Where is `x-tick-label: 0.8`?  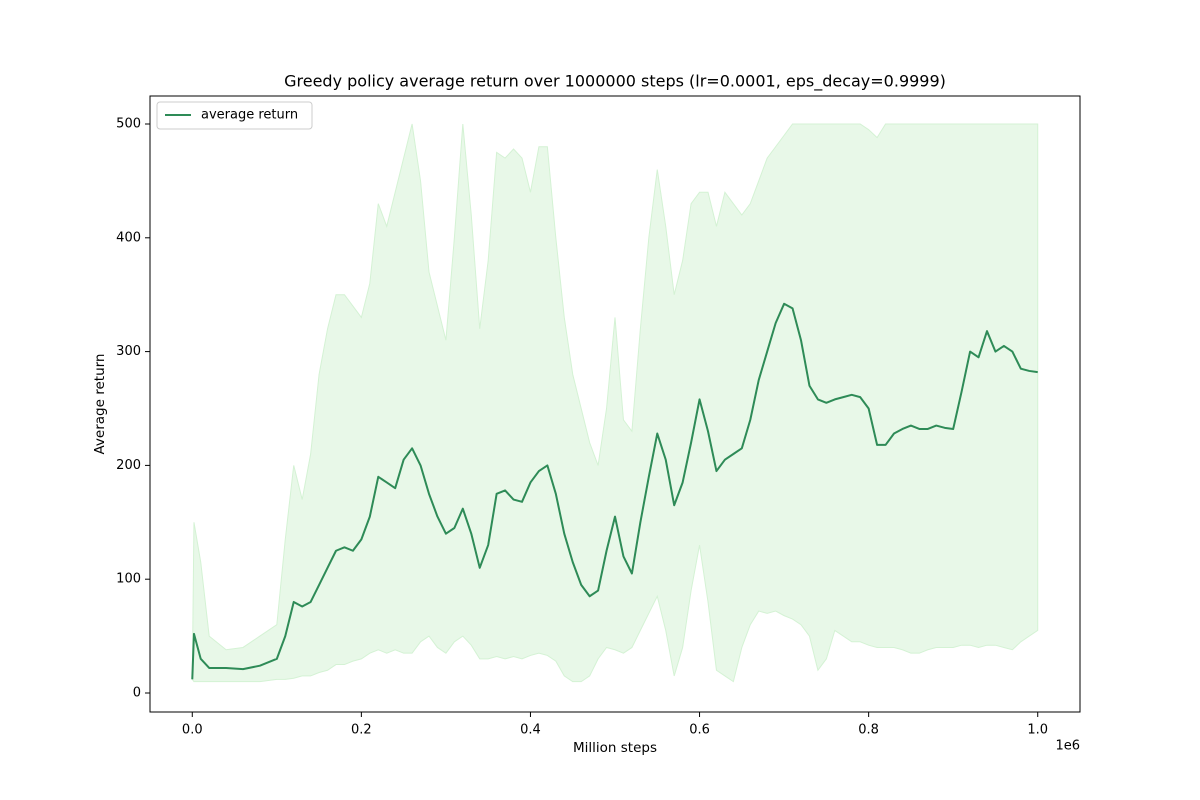 x-tick-label: 0.8 is located at coordinates (868, 730).